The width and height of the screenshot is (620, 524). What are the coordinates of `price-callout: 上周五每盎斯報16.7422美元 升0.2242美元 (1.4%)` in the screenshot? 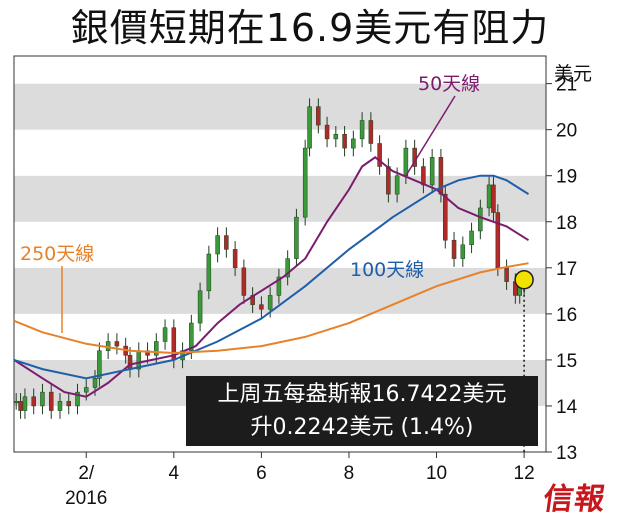 It's located at (362, 411).